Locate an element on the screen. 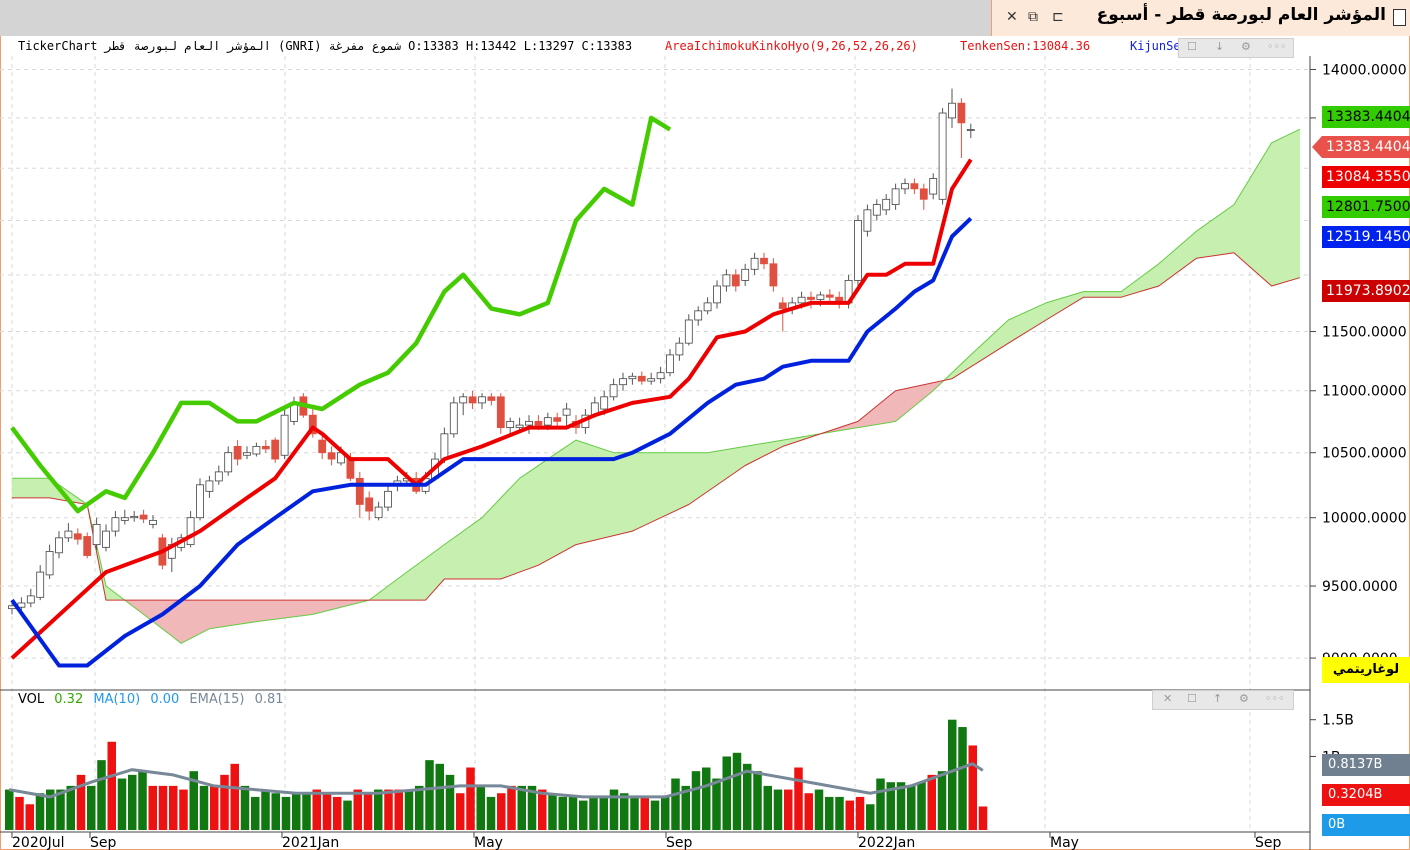 The height and width of the screenshot is (850, 1410). detach-icon: ⊏ is located at coordinates (1058, 17).